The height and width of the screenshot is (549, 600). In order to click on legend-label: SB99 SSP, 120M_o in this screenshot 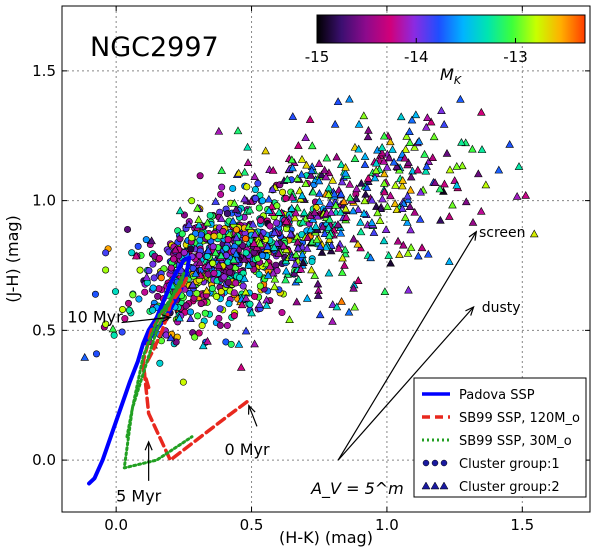, I will do `click(519, 418)`.